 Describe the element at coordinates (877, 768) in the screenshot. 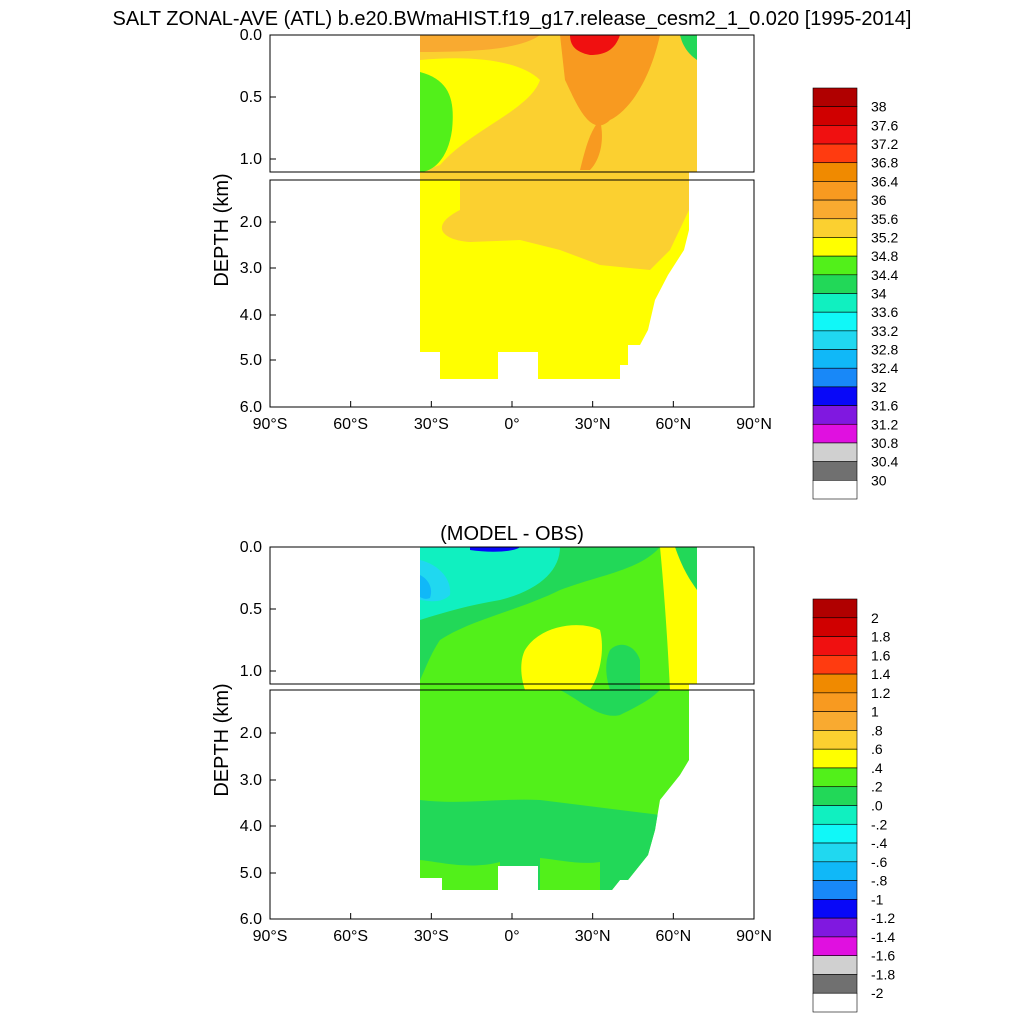

I see `colorbar-label: .4` at that location.